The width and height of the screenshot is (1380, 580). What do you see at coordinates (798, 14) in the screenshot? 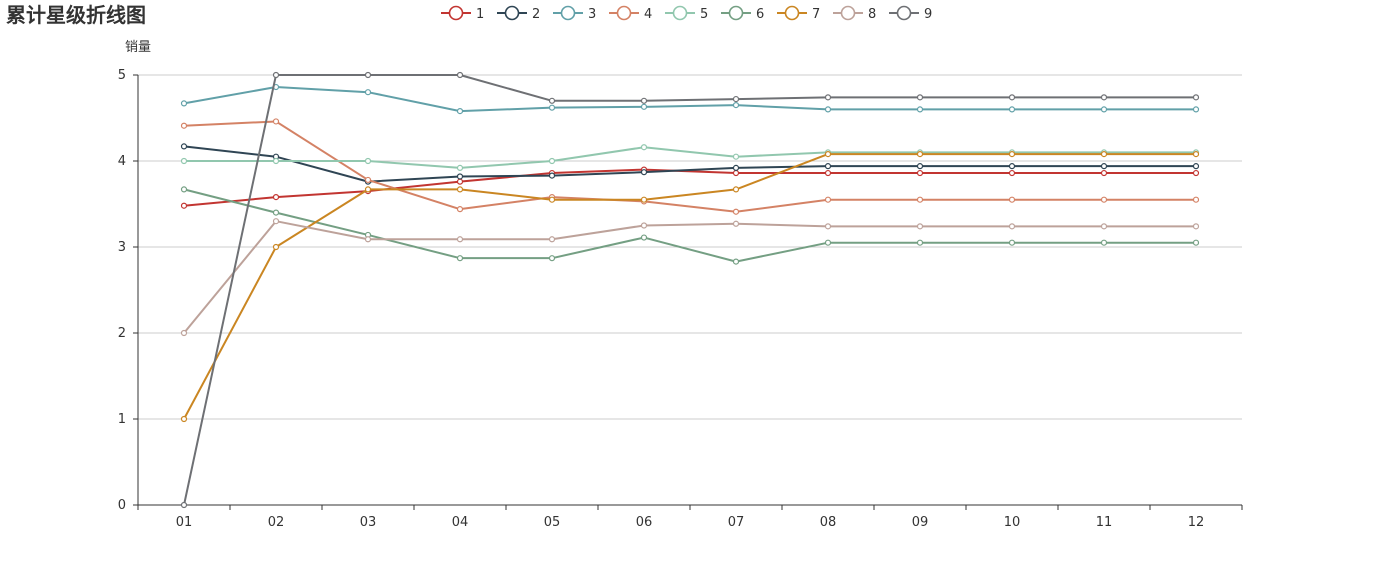
I see `legend-item-7: 7` at bounding box center [798, 14].